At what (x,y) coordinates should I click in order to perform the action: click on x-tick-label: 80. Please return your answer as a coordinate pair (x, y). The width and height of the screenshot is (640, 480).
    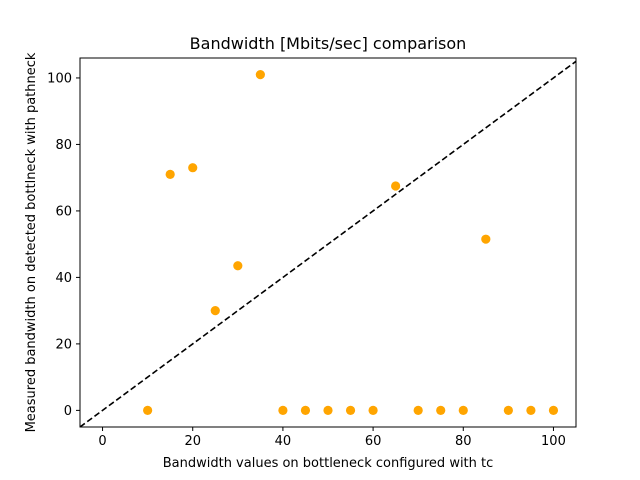
    Looking at the image, I should click on (463, 441).